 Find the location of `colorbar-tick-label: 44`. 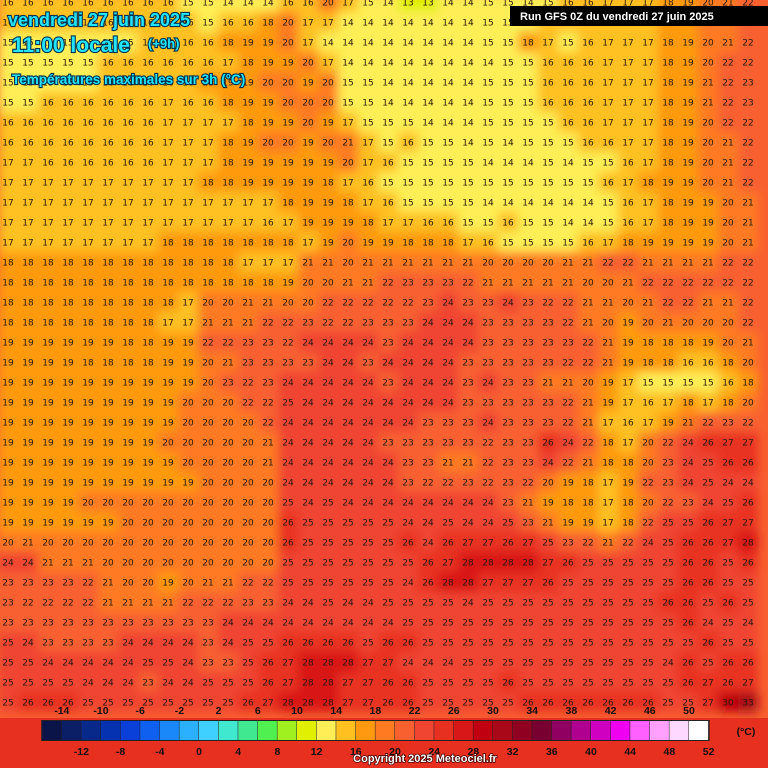

colorbar-tick-label: 44 is located at coordinates (630, 752).